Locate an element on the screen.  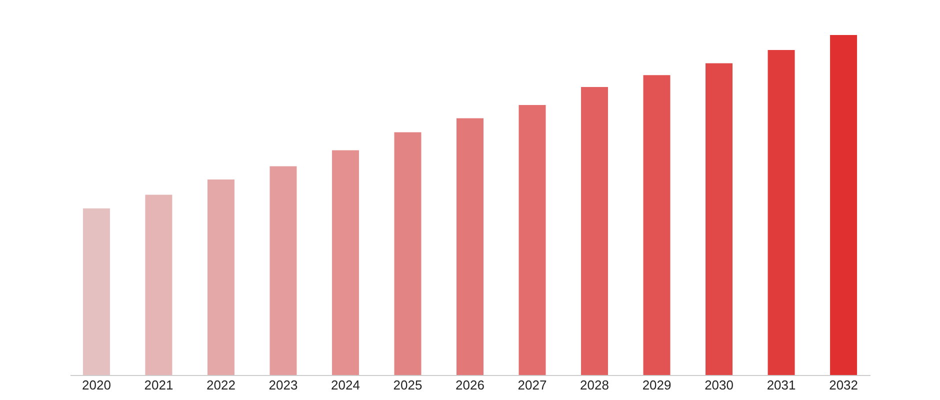
x-tick-label: 2029 is located at coordinates (657, 385).